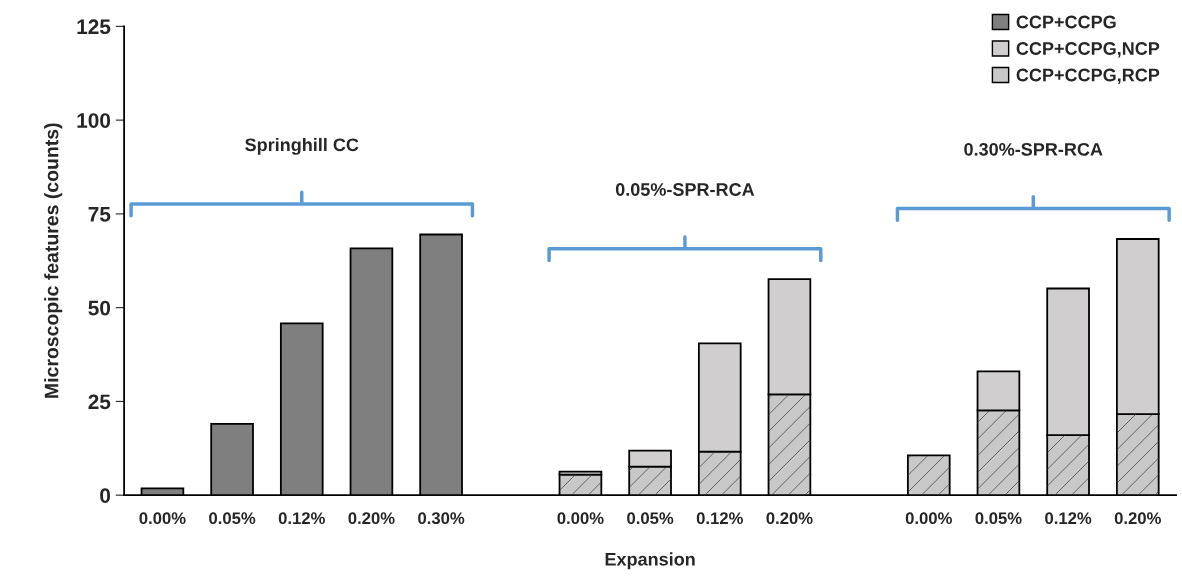  What do you see at coordinates (1088, 76) in the screenshot?
I see `legend-label: CCP+CCPG,RCP` at bounding box center [1088, 76].